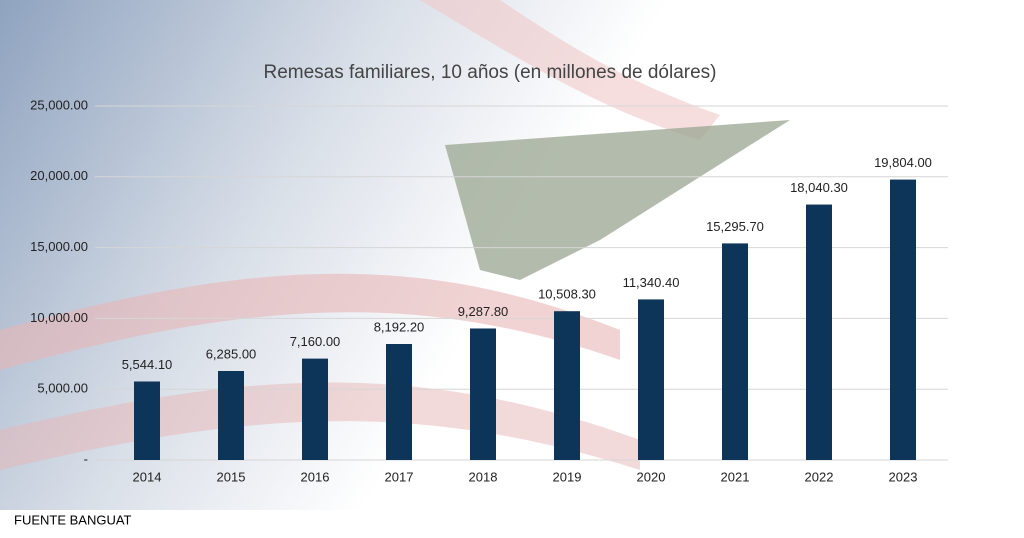 The image size is (1024, 538). Describe the element at coordinates (483, 311) in the screenshot. I see `value-label: 9,287.80` at that location.